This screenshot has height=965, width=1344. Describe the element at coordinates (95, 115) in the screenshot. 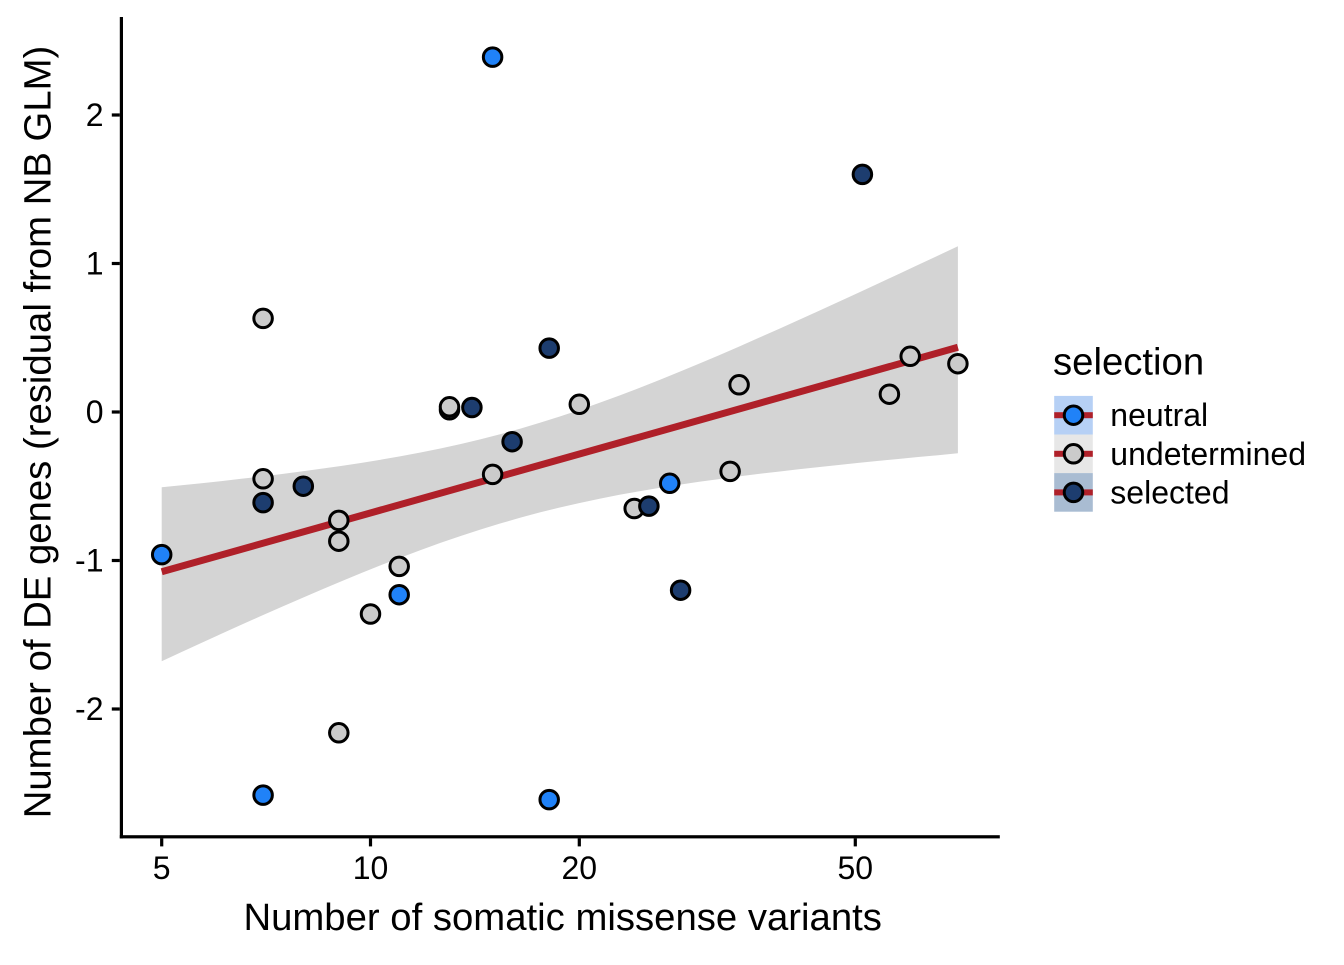

I see `svg-text: 2` at that location.